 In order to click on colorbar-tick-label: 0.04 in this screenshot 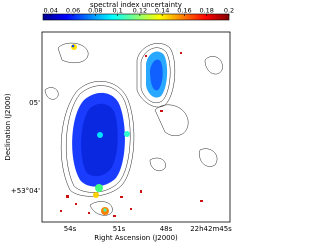, I will do `click(51, 11)`.